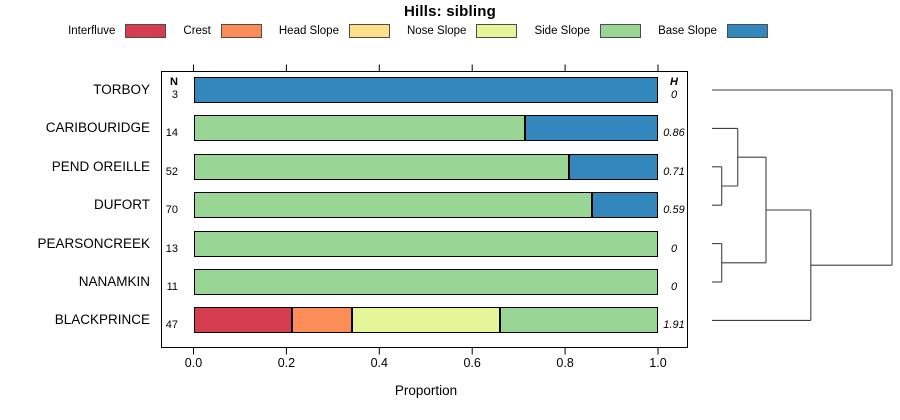  What do you see at coordinates (171, 325) in the screenshot?
I see `n-value: 47` at bounding box center [171, 325].